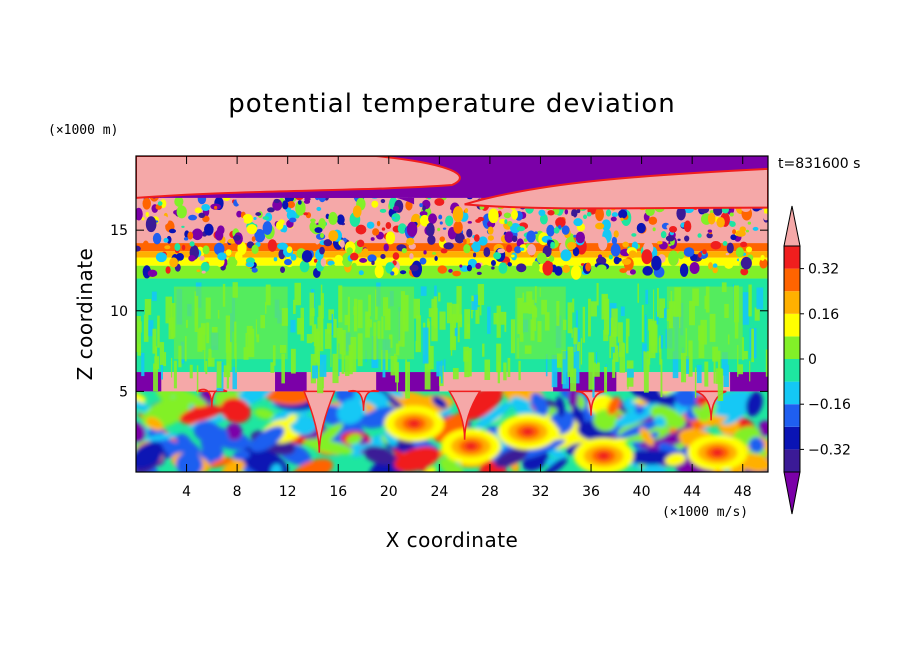 The height and width of the screenshot is (654, 904). I want to click on green-area, so click(704, 323).